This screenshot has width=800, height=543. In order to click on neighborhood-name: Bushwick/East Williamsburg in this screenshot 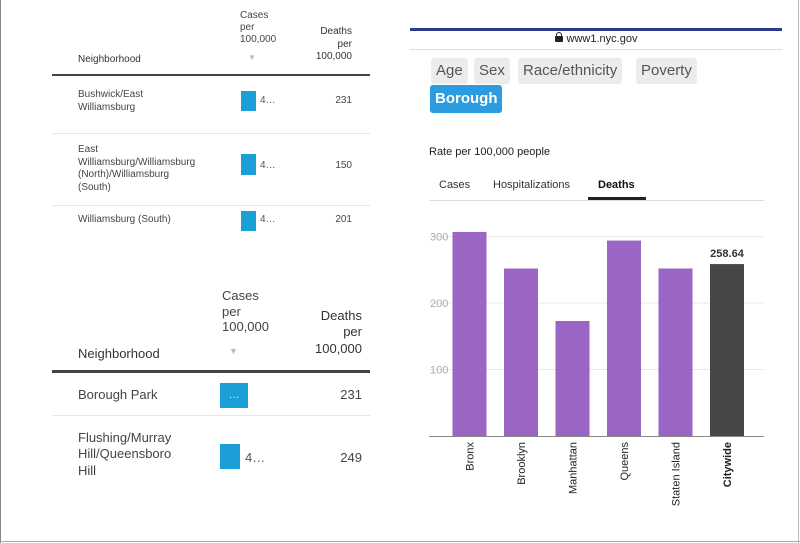, I will do `click(110, 101)`.